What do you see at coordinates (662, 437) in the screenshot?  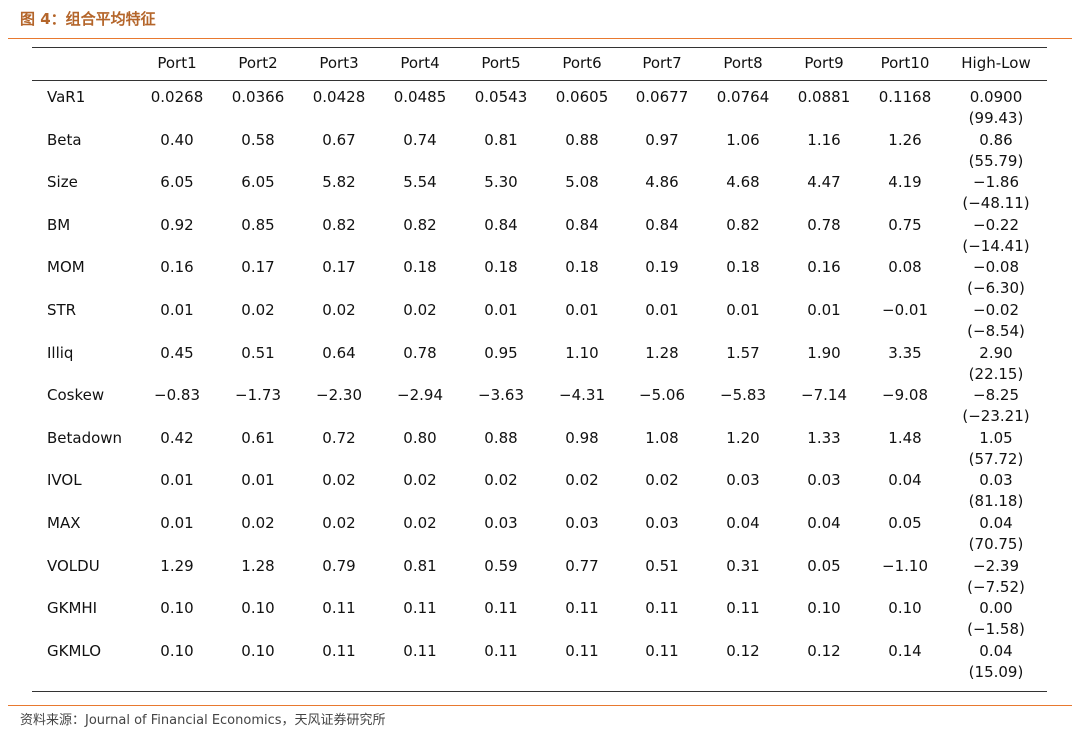 I see `cell: 1.08` at bounding box center [662, 437].